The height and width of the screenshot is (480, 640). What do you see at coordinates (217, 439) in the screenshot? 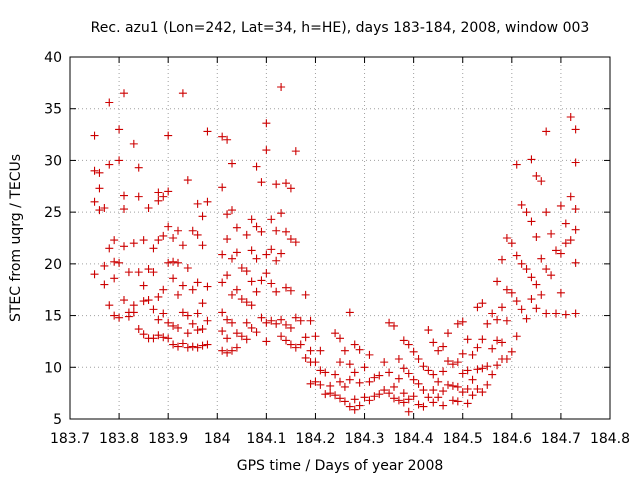
I see `x-tick-label: 184` at bounding box center [217, 439].